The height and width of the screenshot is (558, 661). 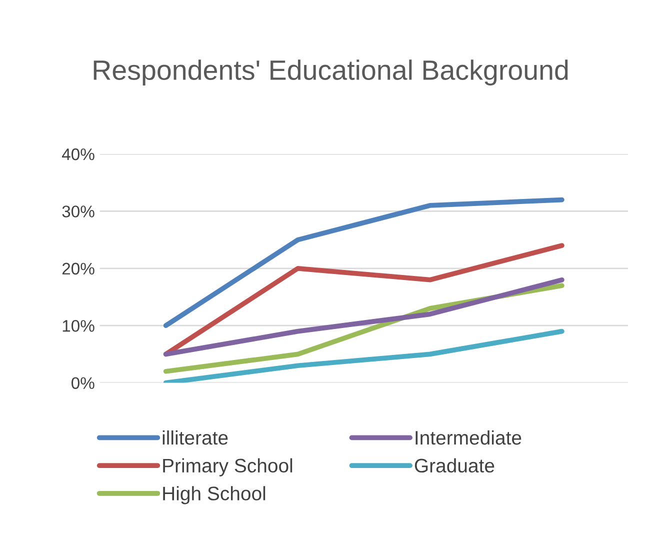 I want to click on legend-label: High School, so click(x=214, y=495).